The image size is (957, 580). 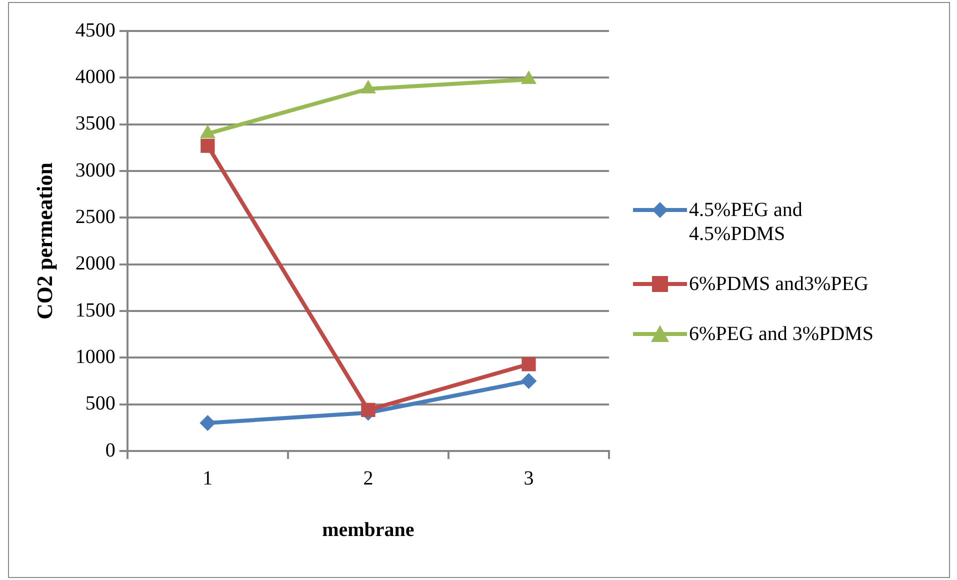 What do you see at coordinates (746, 222) in the screenshot?
I see `legend-label: 4.5%PEG and 4.5%PDMS` at bounding box center [746, 222].